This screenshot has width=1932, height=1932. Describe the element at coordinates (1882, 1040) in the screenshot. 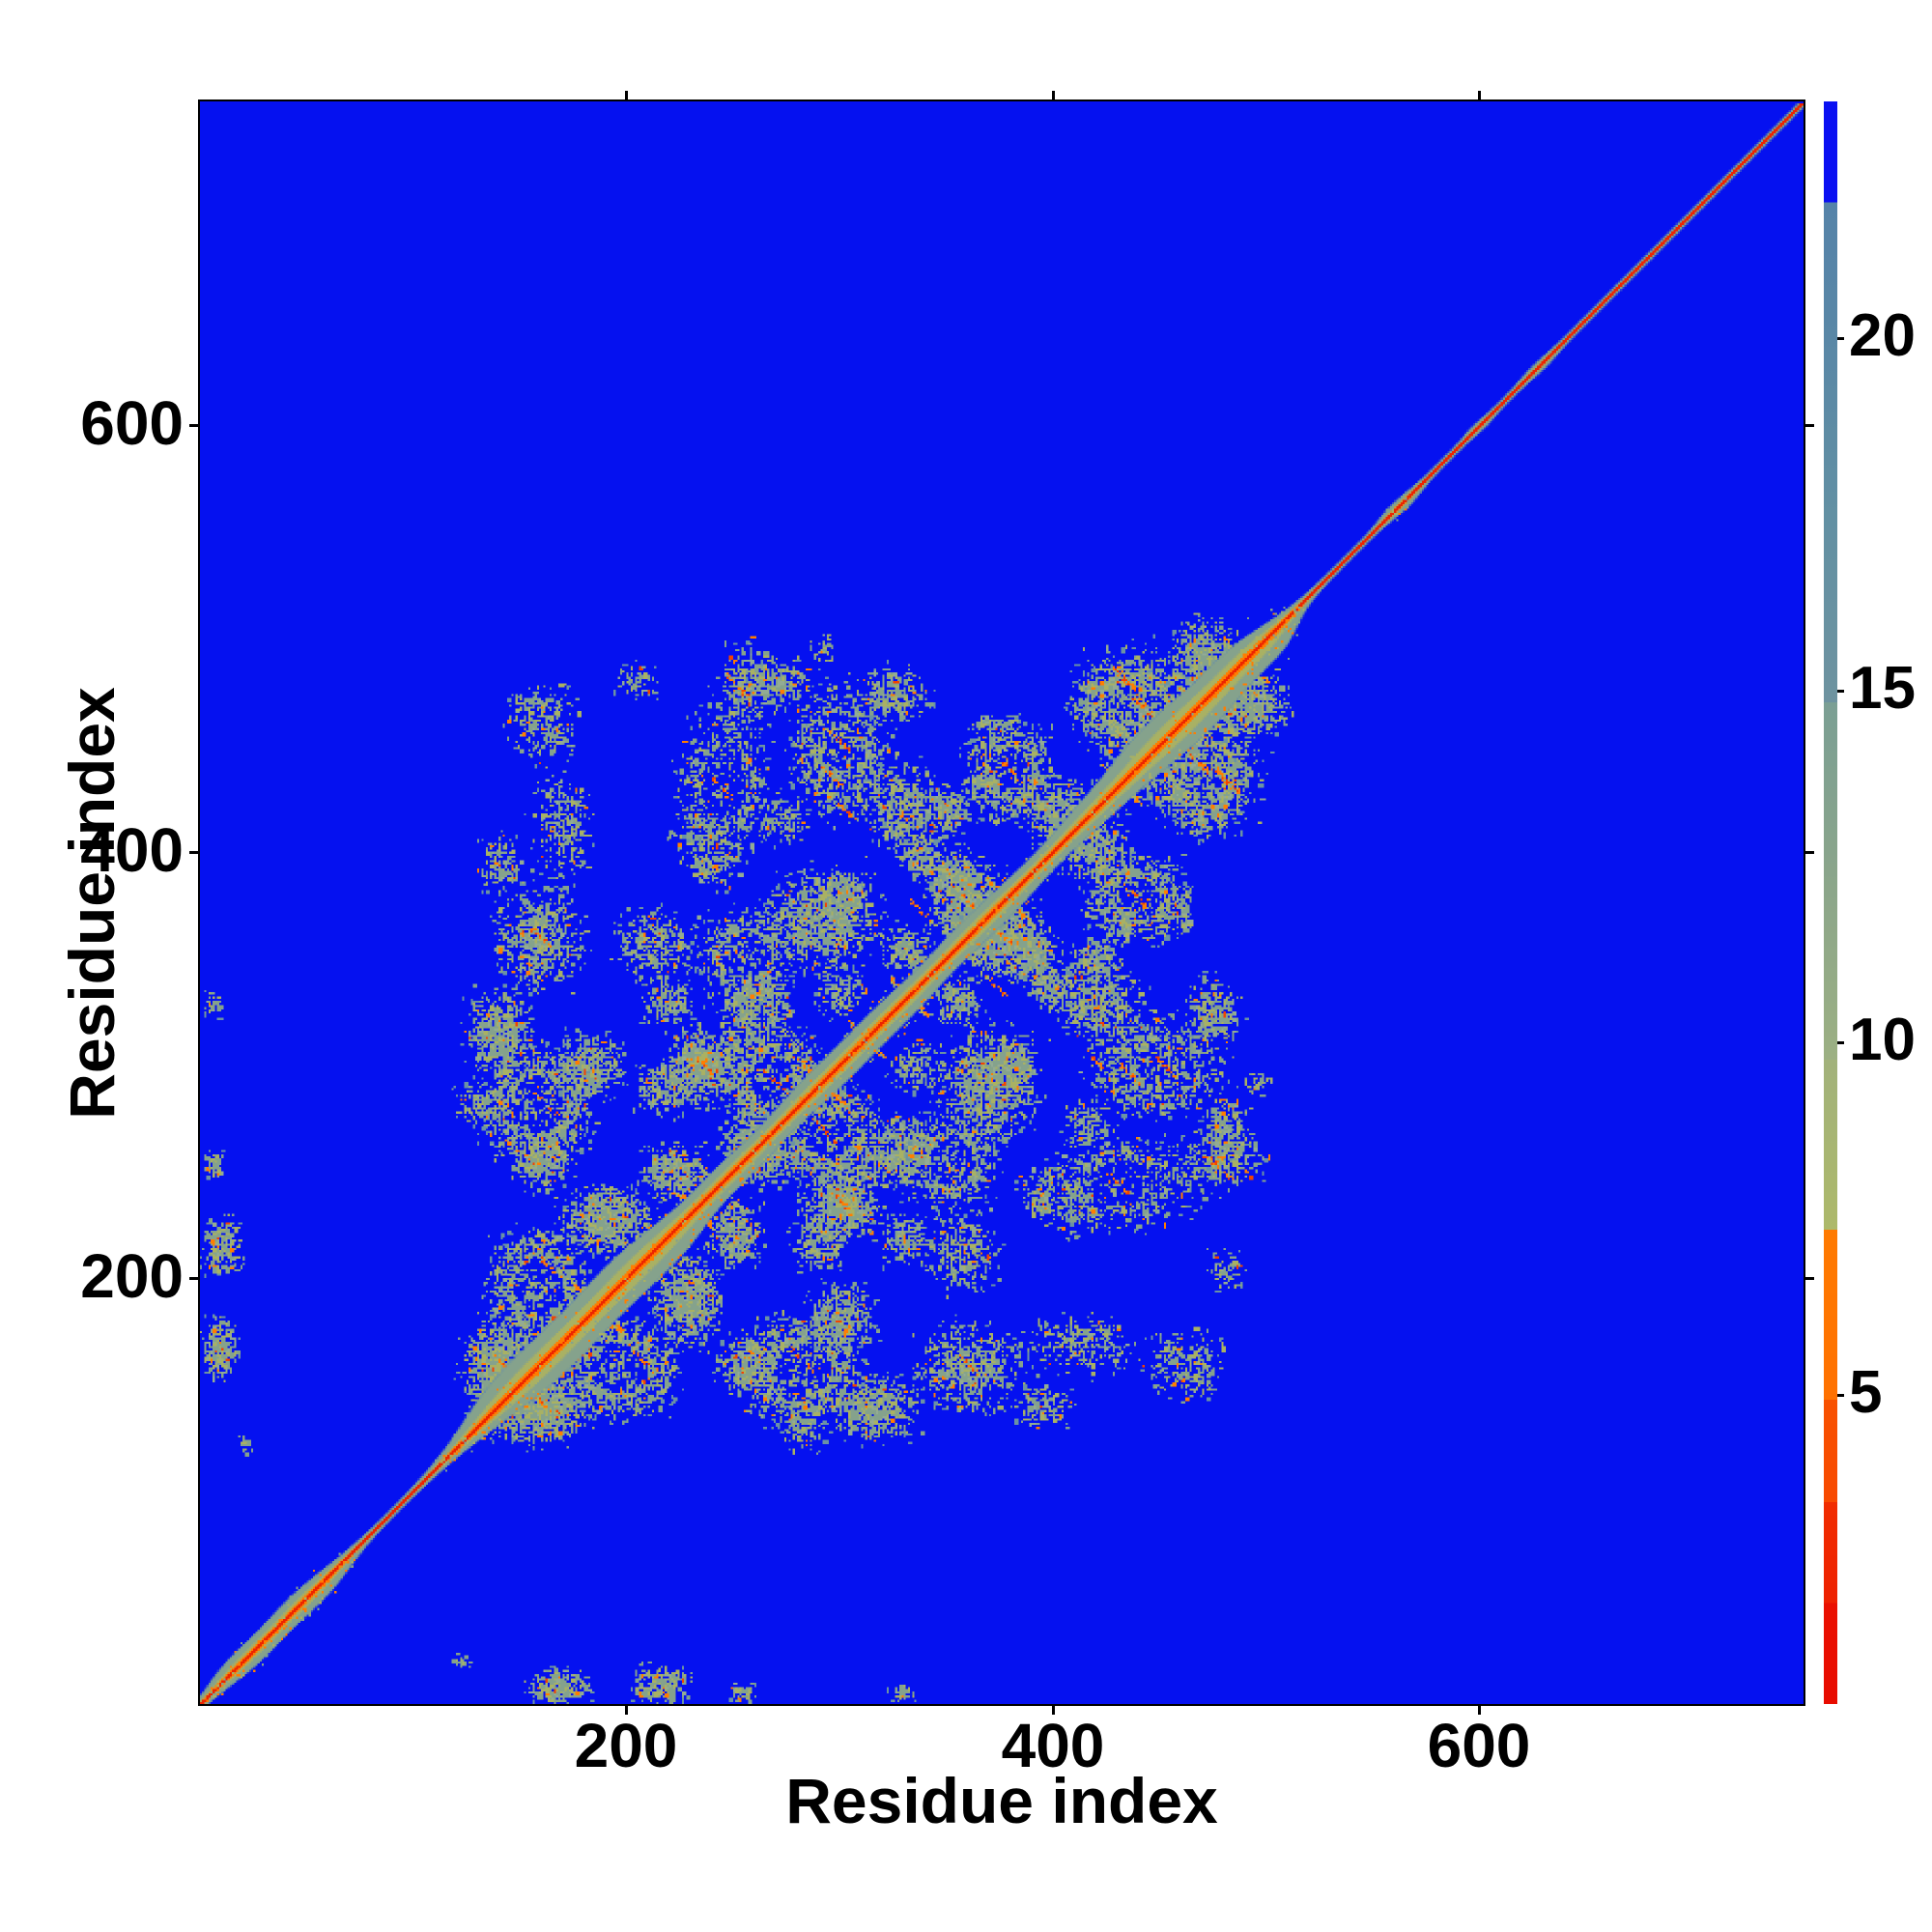

I see `colorbar-label-10: 10` at that location.